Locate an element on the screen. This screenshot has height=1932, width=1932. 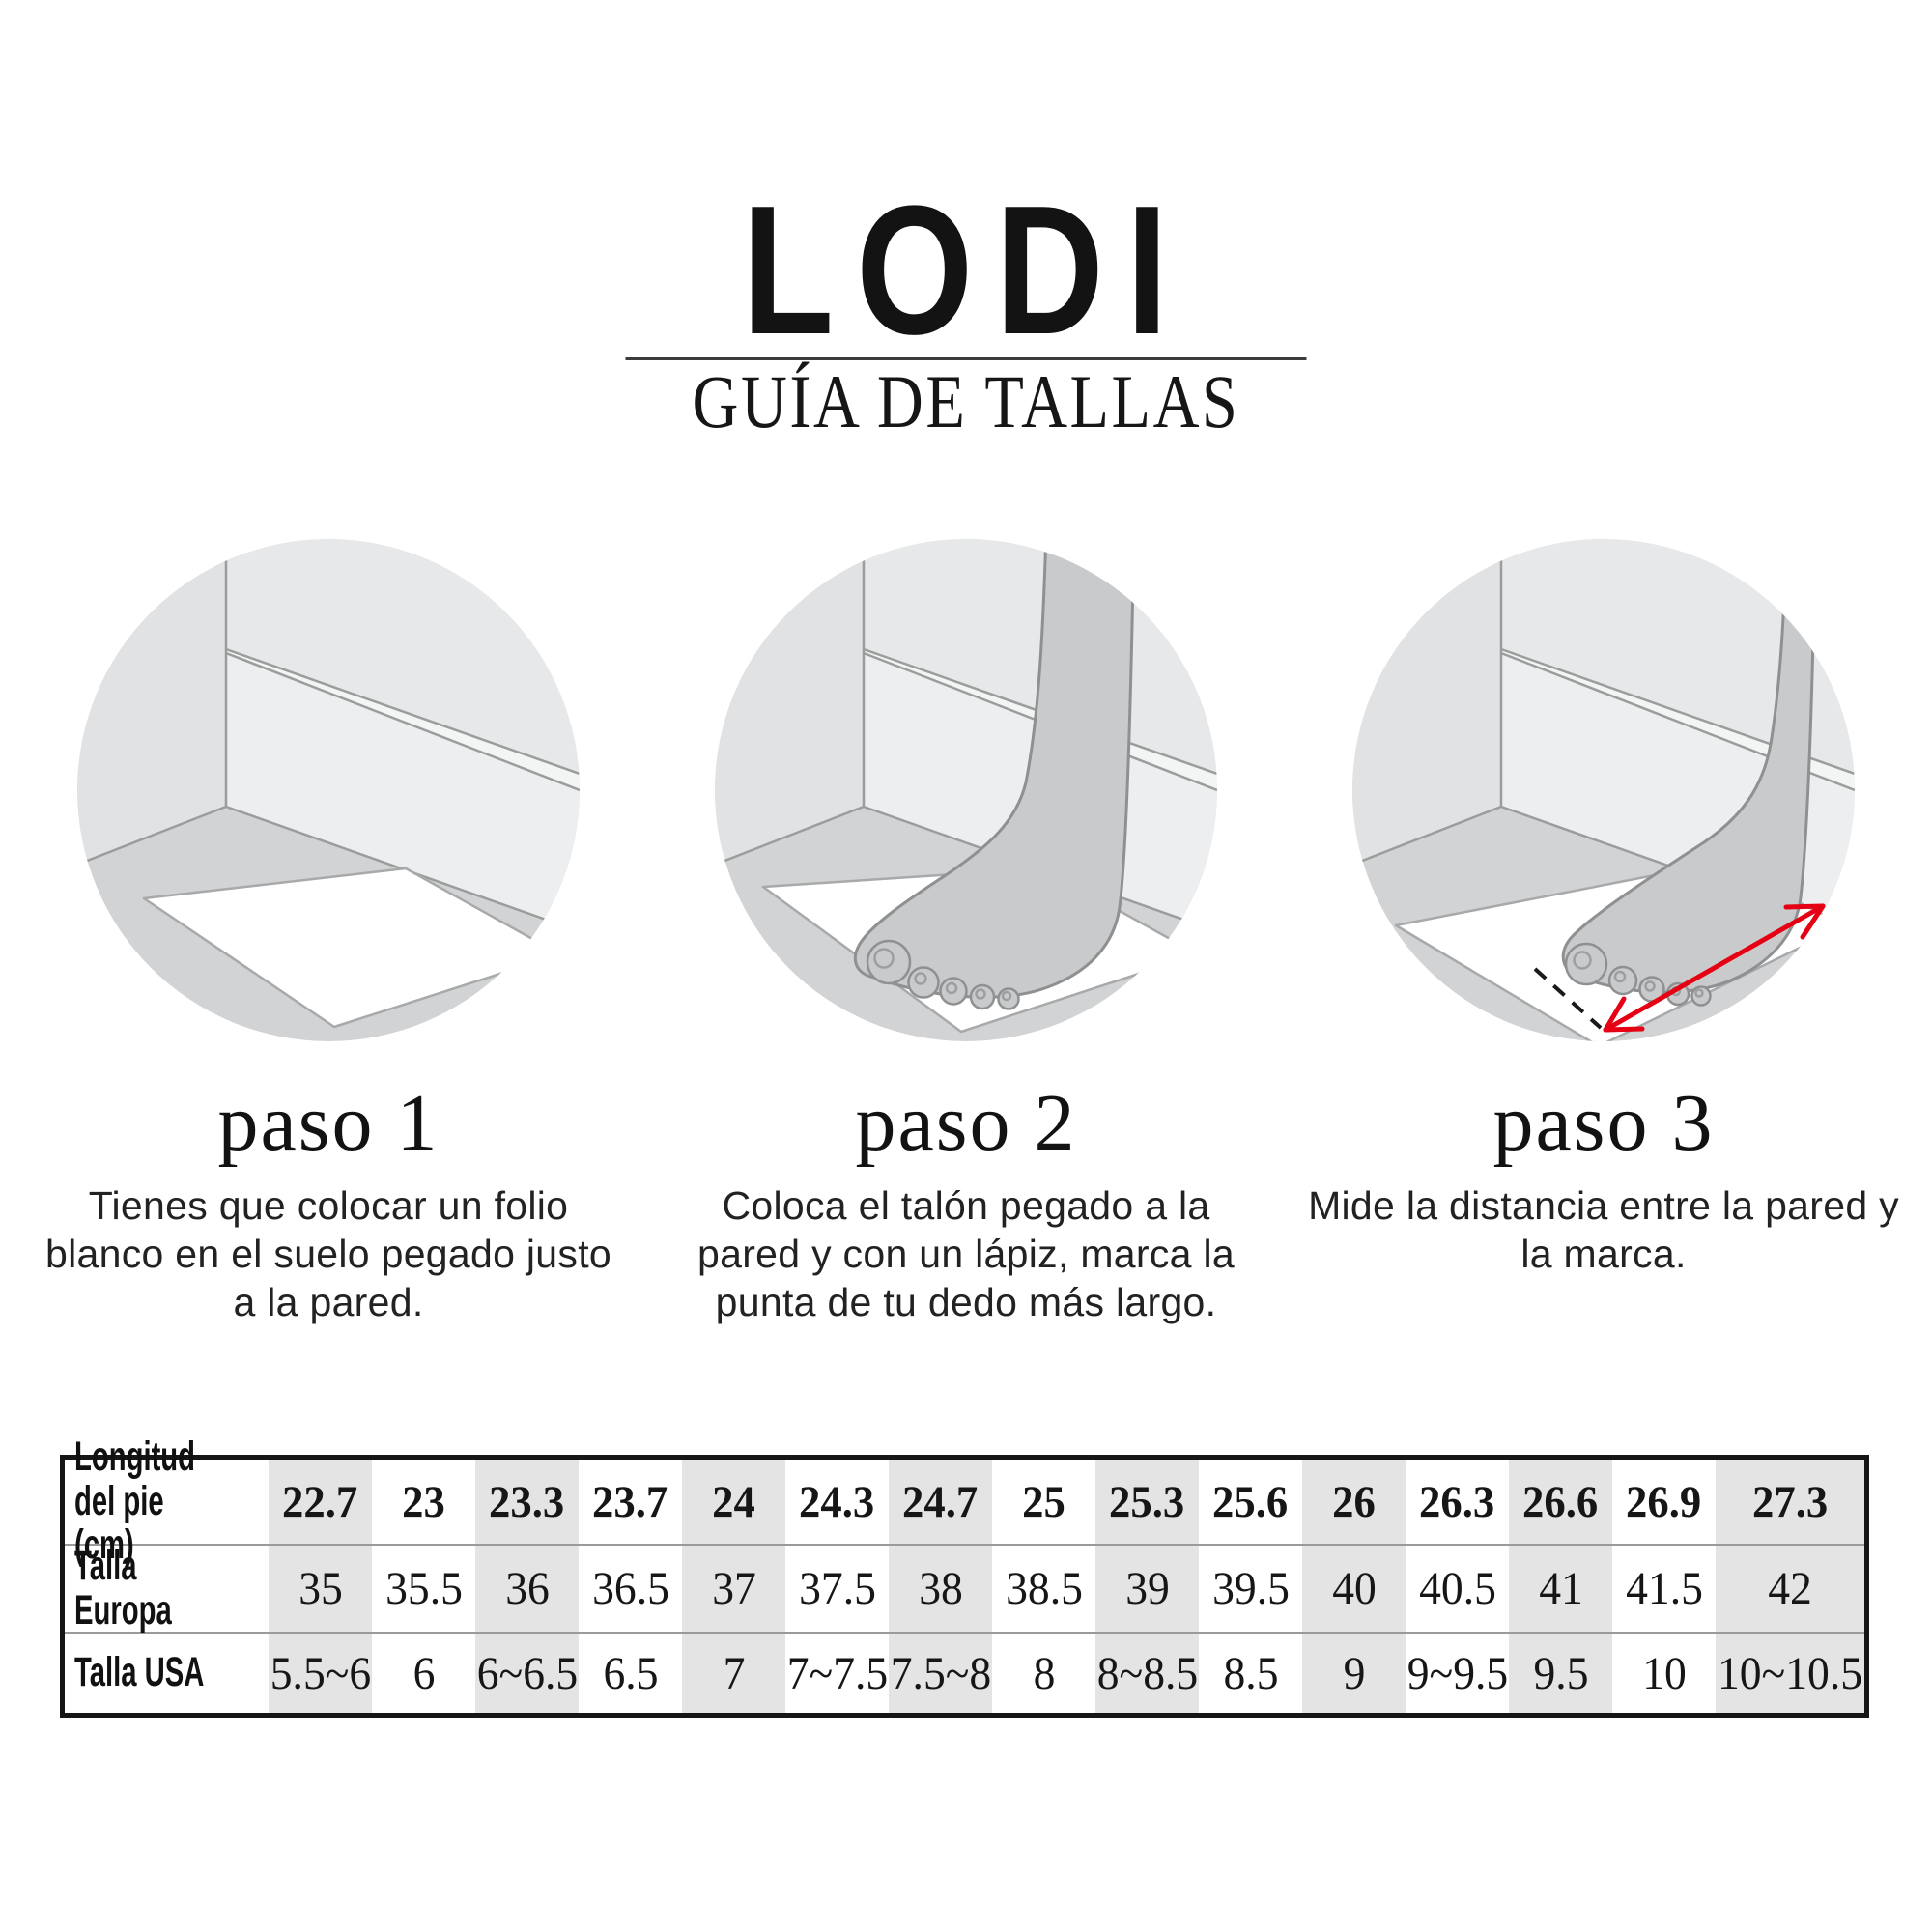
size-cell-us-8: 8~8.5 is located at coordinates (1147, 1672).